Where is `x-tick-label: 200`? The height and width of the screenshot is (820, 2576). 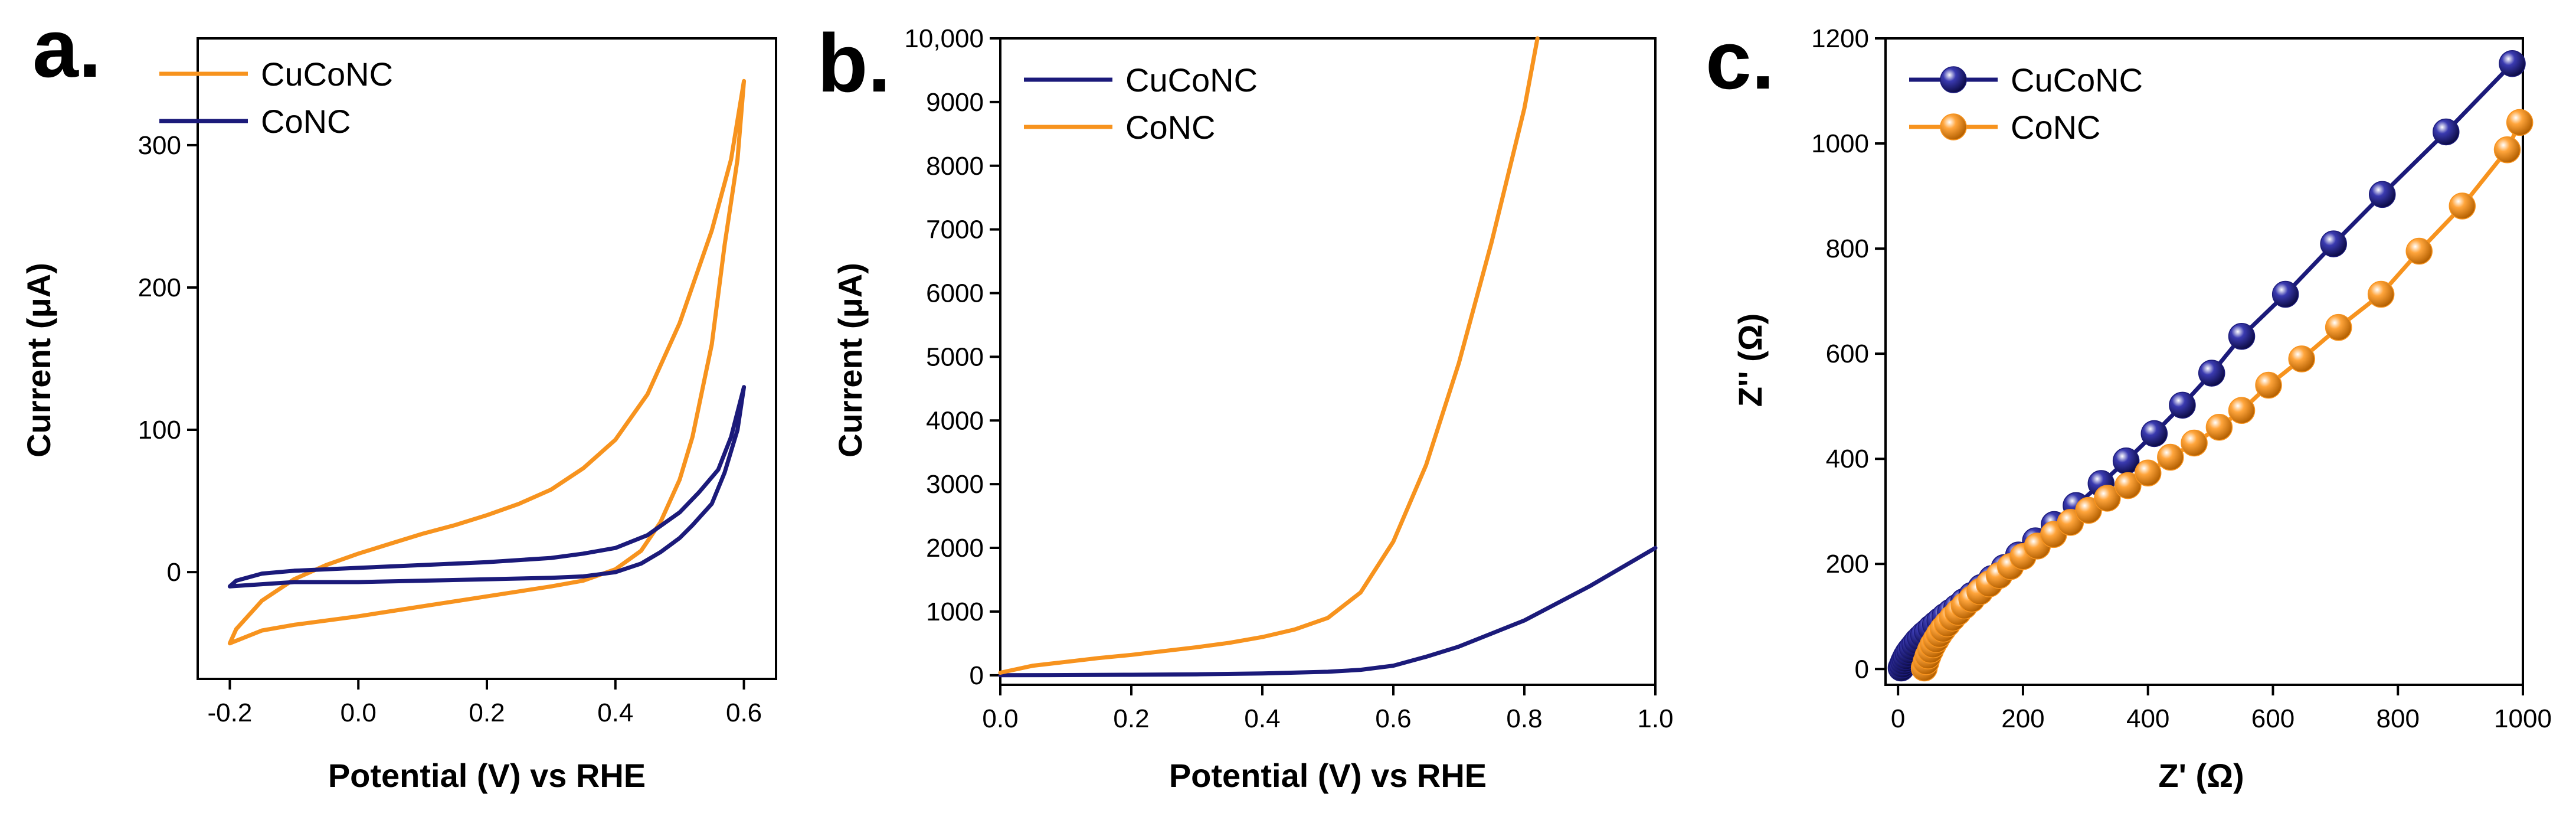
x-tick-label: 200 is located at coordinates (2022, 718).